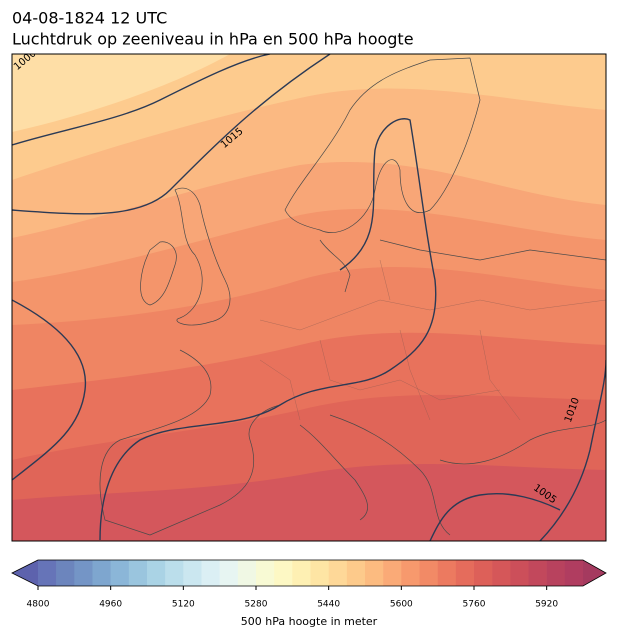 The image size is (618, 639). Describe the element at coordinates (38, 605) in the screenshot. I see `colorbar-tick-label: 4800` at that location.